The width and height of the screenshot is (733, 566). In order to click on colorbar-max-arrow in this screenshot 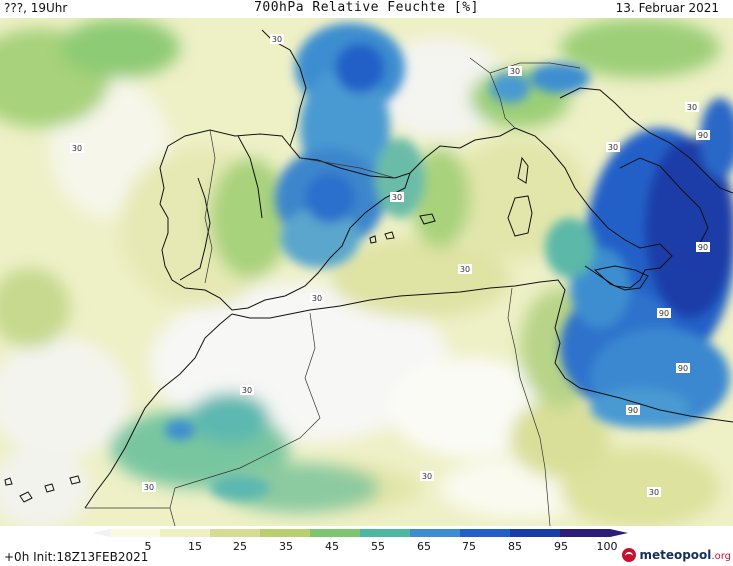, I will do `click(619, 533)`.